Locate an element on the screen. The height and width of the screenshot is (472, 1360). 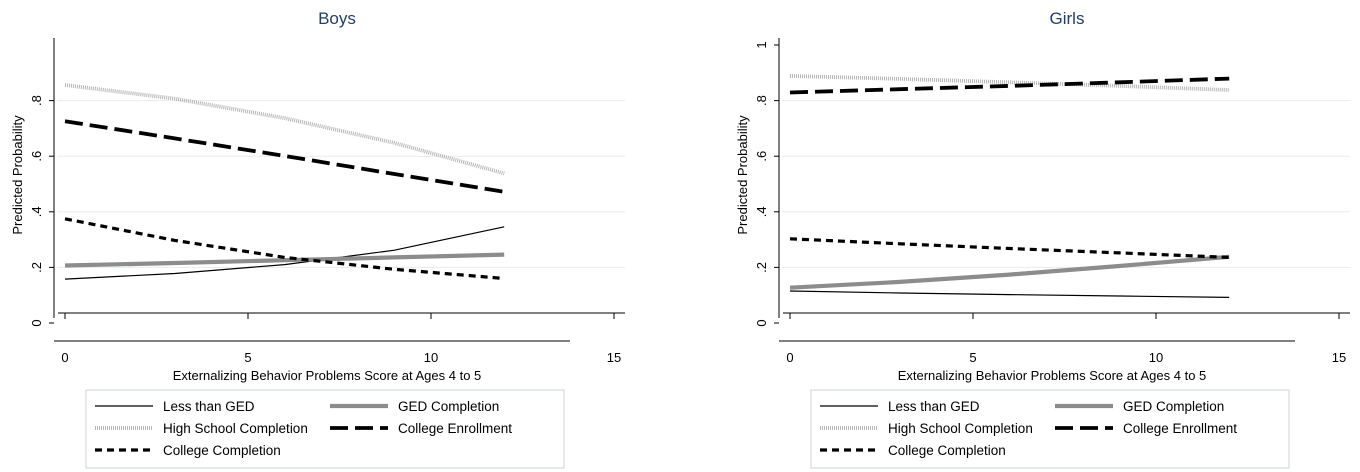
chart-title: Girls is located at coordinates (1067, 18).